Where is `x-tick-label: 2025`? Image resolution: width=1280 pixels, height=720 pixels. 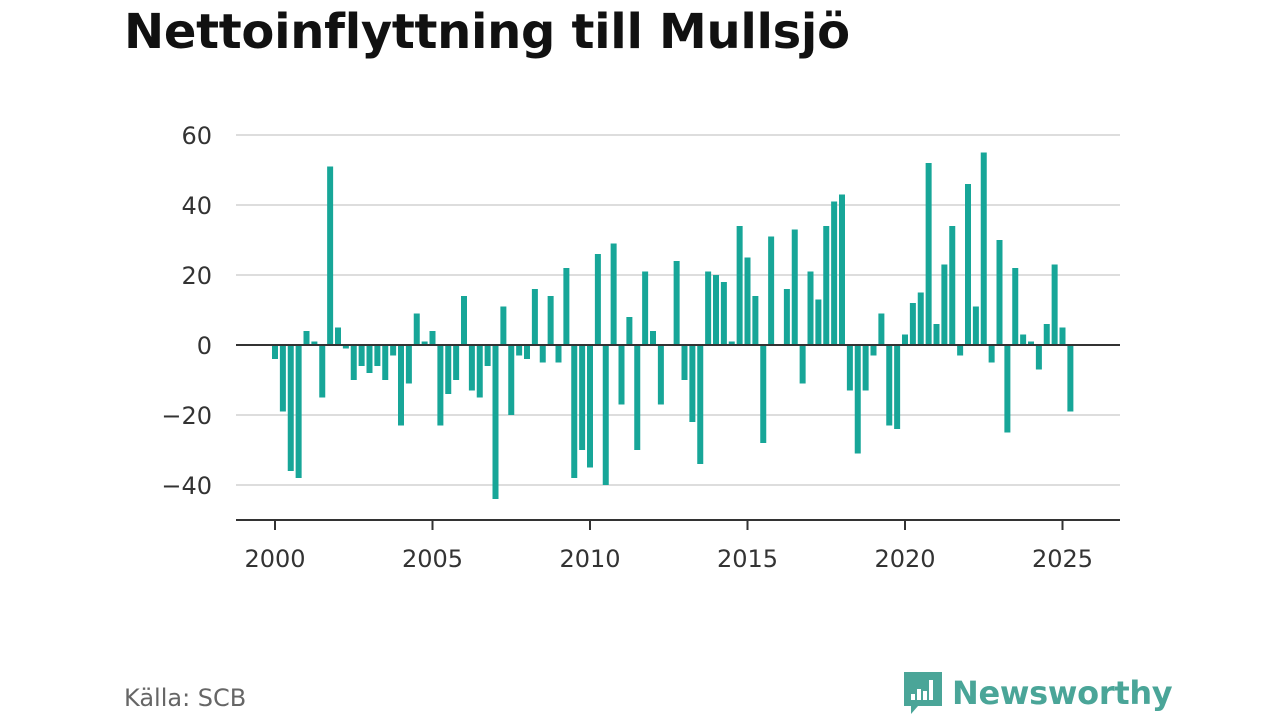
x-tick-label: 2025 is located at coordinates (1062, 559).